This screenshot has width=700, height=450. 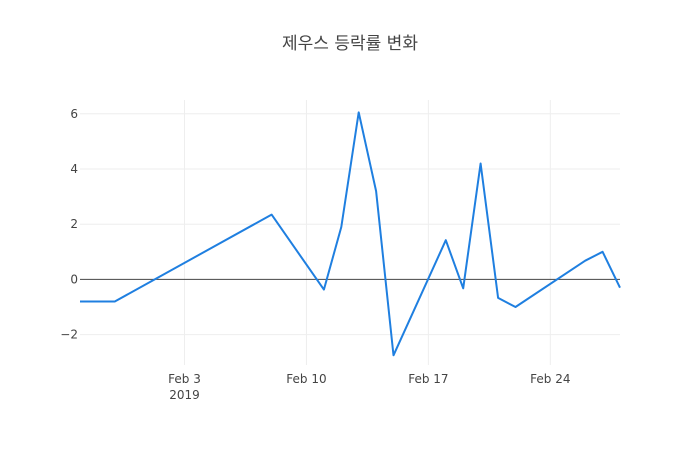 What do you see at coordinates (184, 379) in the screenshot?
I see `x-tick-label: Feb 3` at bounding box center [184, 379].